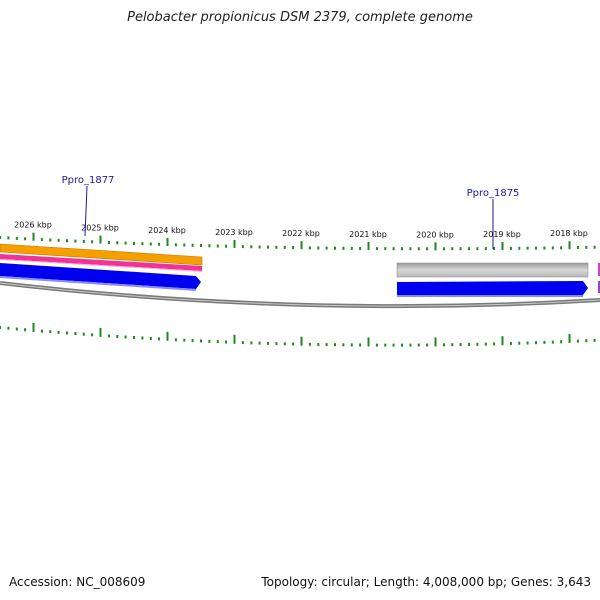 The image size is (600, 600). I want to click on gene-label-ppro-1877: Ppro_1877, so click(88, 206).